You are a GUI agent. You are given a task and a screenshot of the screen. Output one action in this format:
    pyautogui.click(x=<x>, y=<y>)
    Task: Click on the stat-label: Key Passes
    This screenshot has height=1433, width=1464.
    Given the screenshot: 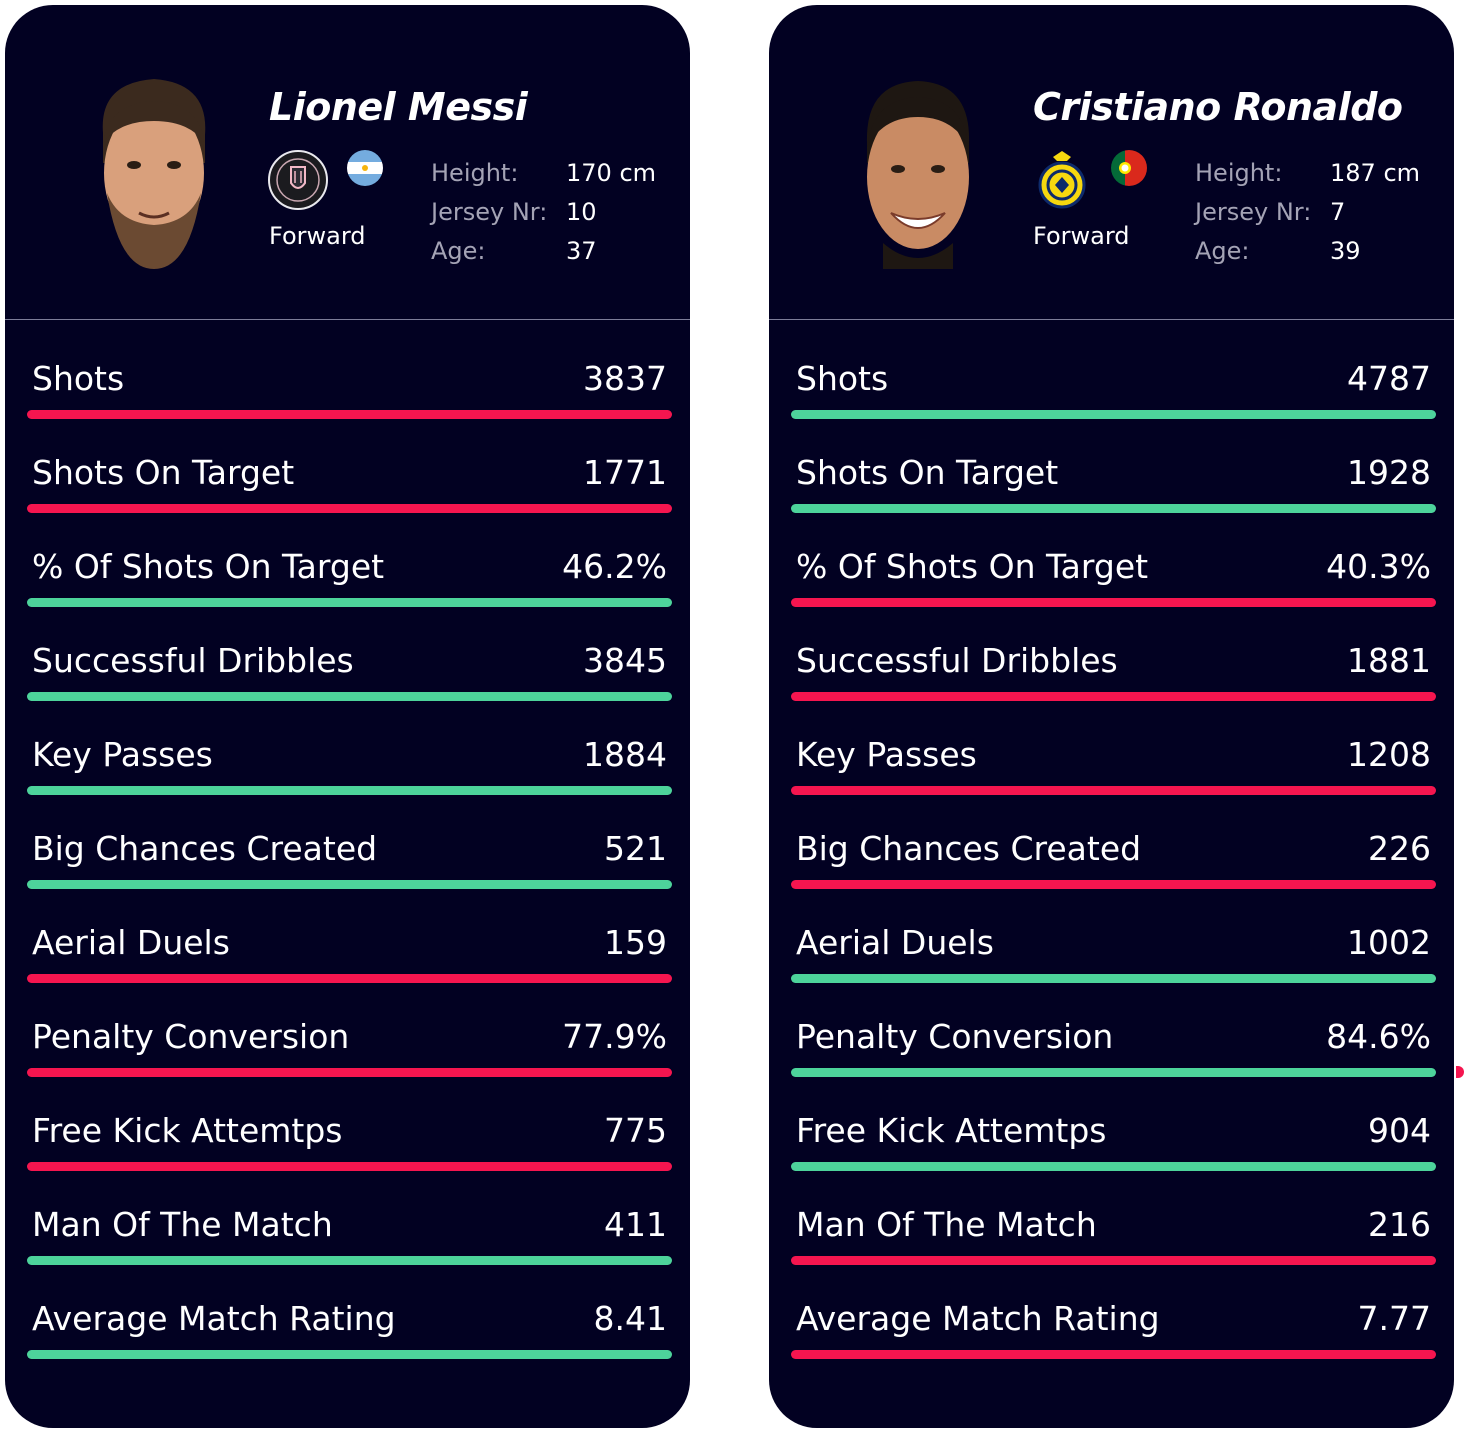 What is the action you would take?
    pyautogui.click(x=122, y=754)
    